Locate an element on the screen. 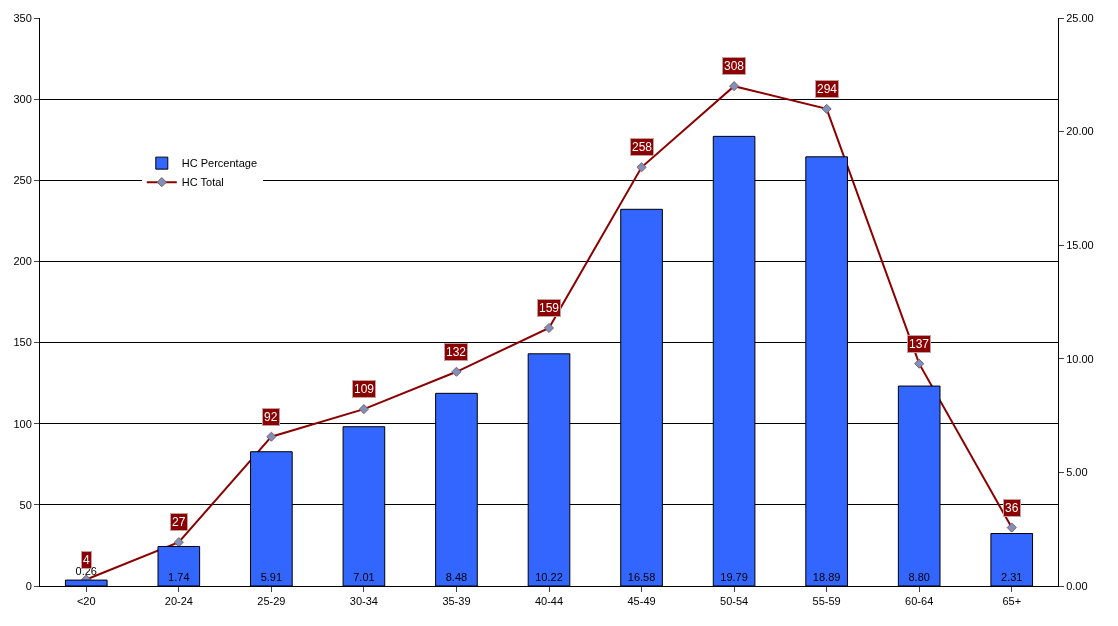 This screenshot has height=626, width=1118. data-label: 8.80 is located at coordinates (919, 577).